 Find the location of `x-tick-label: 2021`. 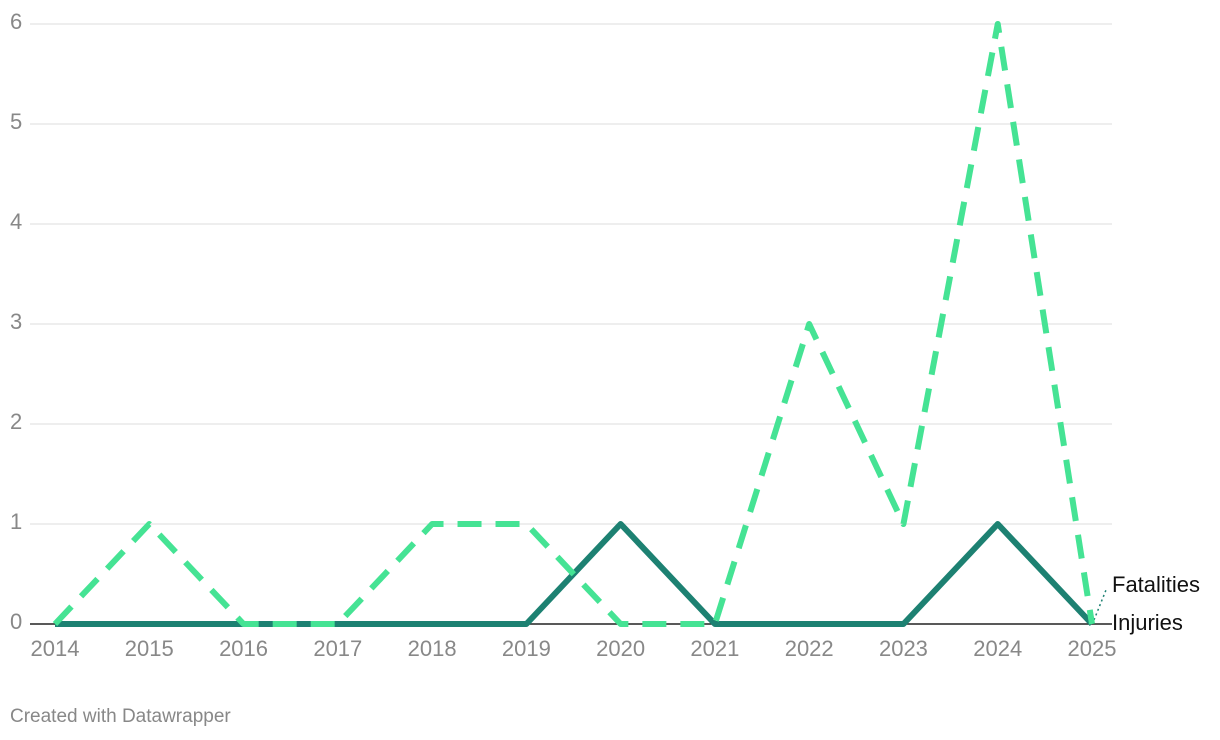

x-tick-label: 2021 is located at coordinates (714, 648).